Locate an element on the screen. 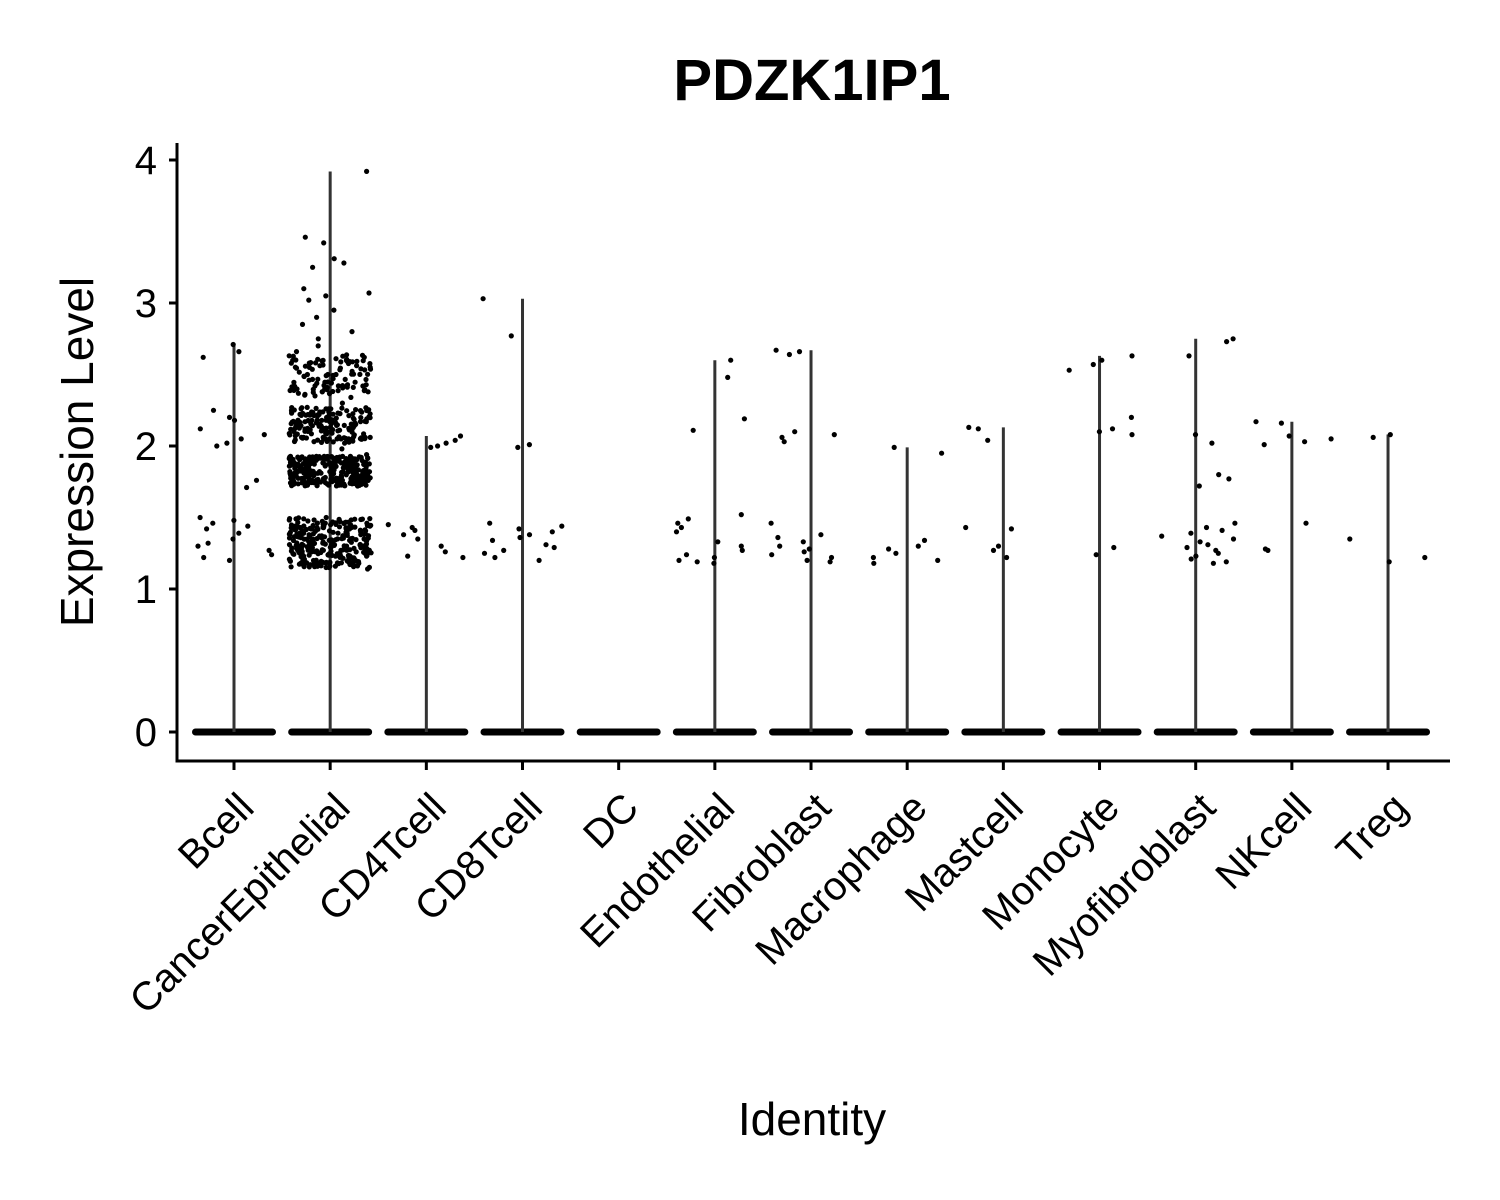 Image resolution: width=1500 pixels, height=1200 pixels. y-tick-label: 4 is located at coordinates (146, 161).